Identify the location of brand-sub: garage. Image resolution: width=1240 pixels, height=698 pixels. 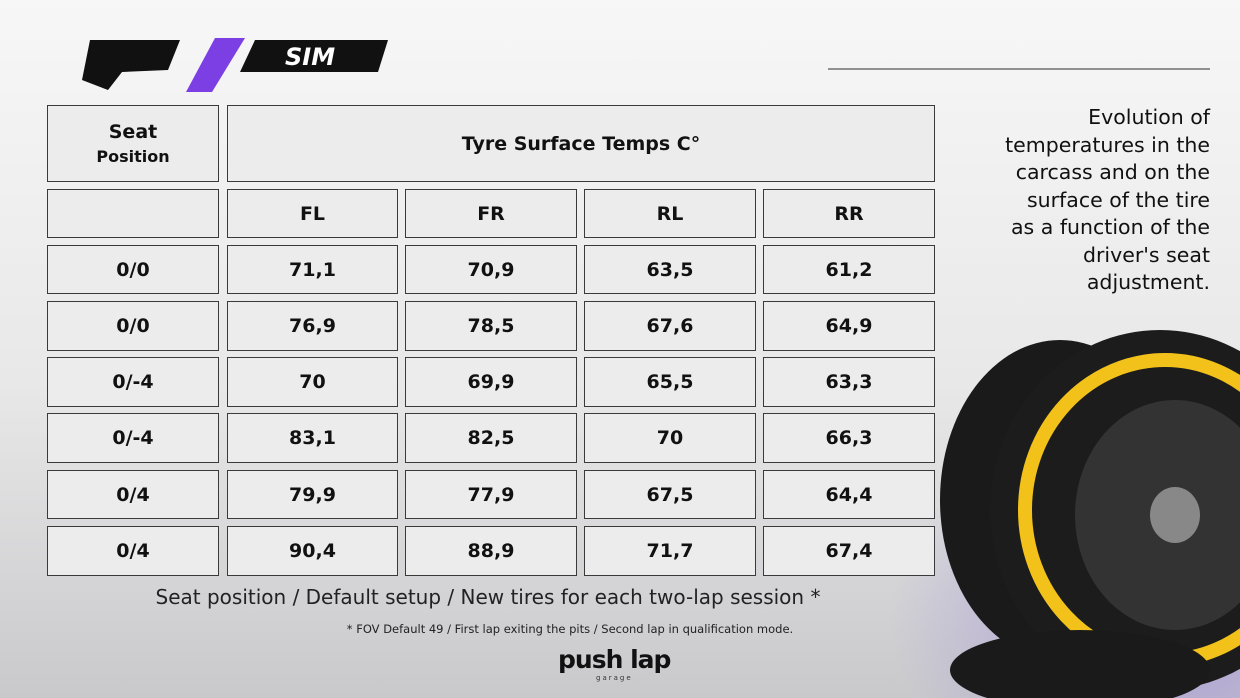
(614, 678).